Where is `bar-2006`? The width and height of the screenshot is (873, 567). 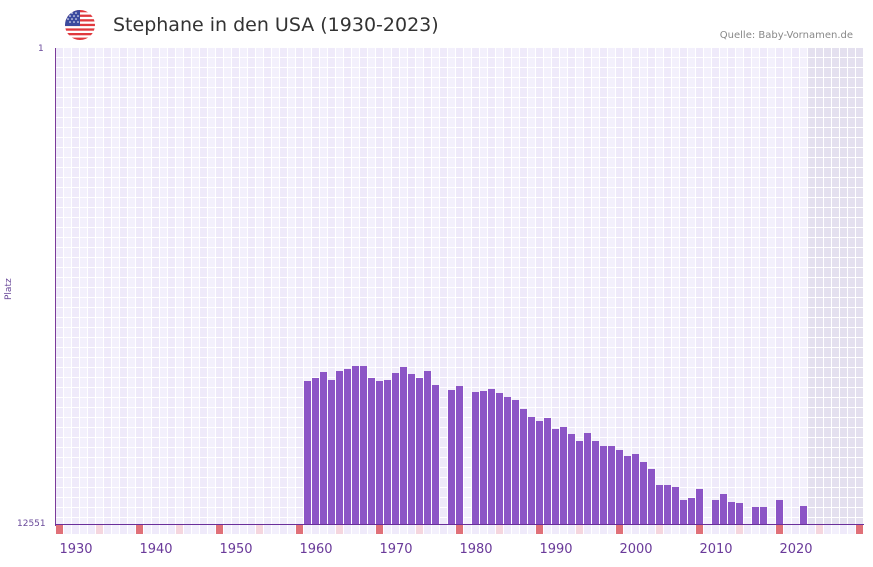
bar-2006 is located at coordinates (683, 512).